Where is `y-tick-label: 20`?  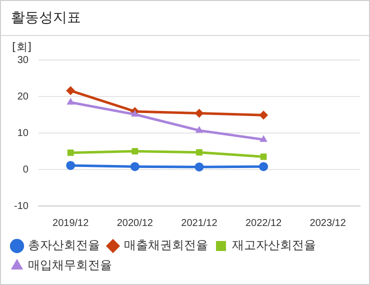
y-tick-label: 20 is located at coordinates (23, 96).